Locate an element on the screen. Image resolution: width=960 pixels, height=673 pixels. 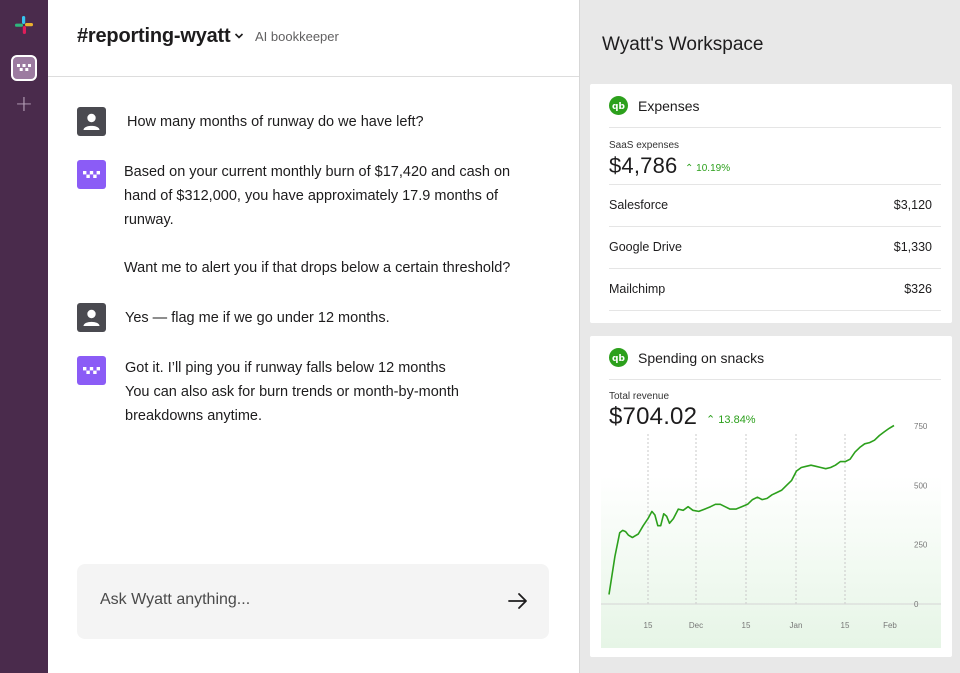
snacks-line-chart: 750 500 250 0 15 Dec 15 Jan 15 Feb is located at coordinates (771, 535).